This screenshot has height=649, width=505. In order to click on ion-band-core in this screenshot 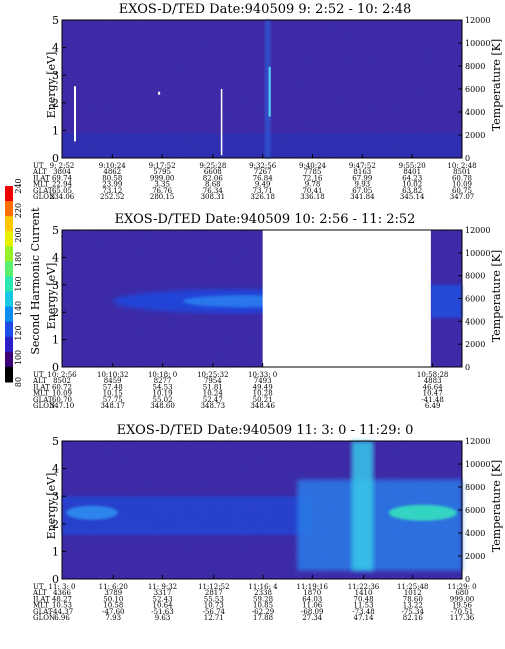, I will do `click(92, 512)`.